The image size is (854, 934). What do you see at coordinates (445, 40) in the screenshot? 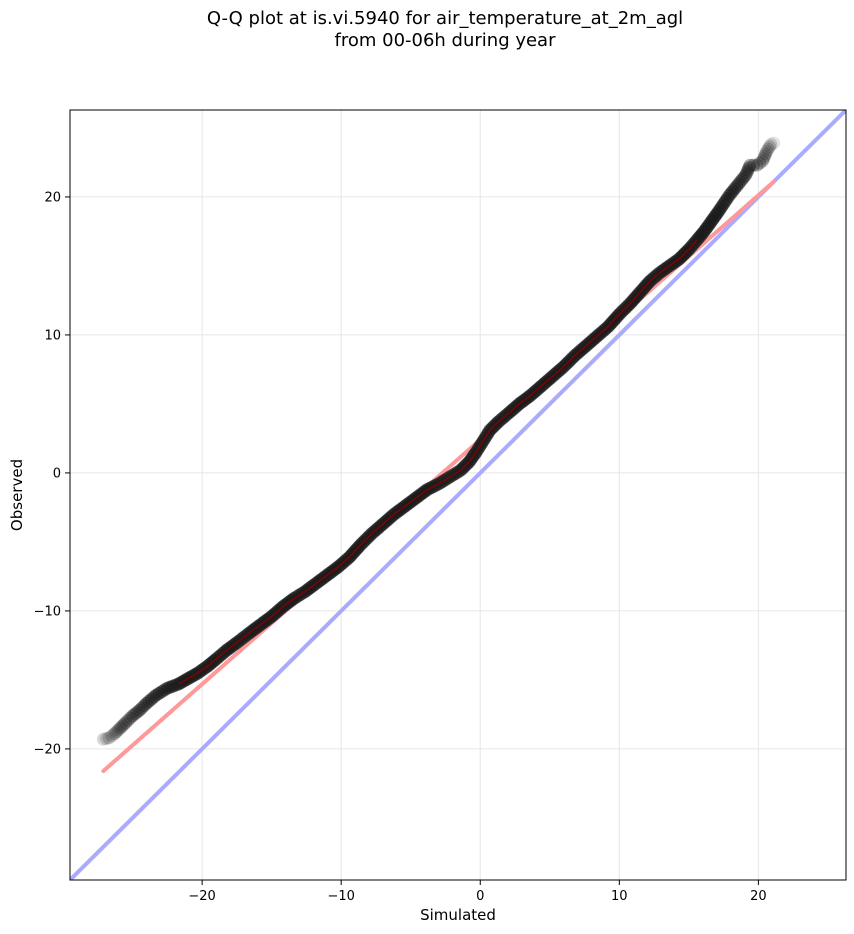
I see `chart-title-line-2: from 00-06h during year` at bounding box center [445, 40].